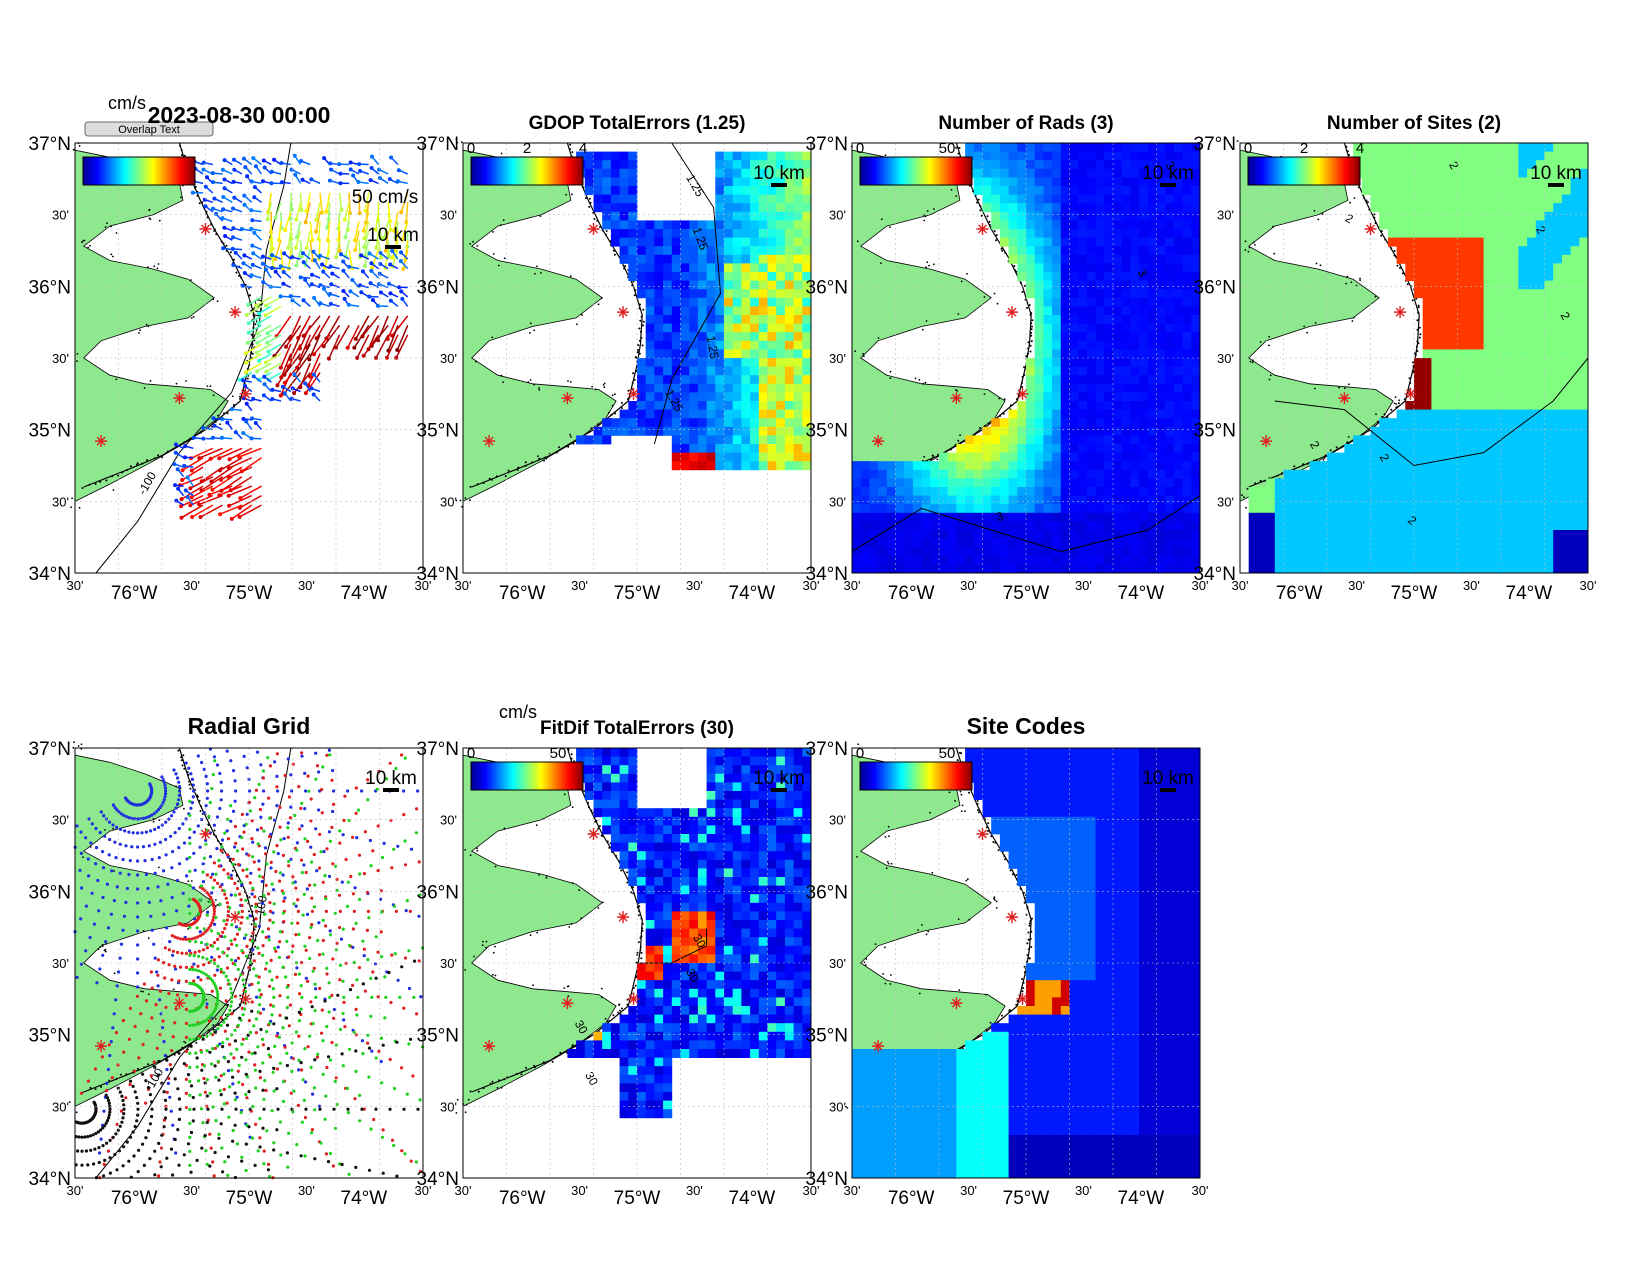 Image resolution: width=1650 pixels, height=1275 pixels. What do you see at coordinates (60, 501) in the screenshot?
I see `lat-minor-label: 30'` at bounding box center [60, 501].